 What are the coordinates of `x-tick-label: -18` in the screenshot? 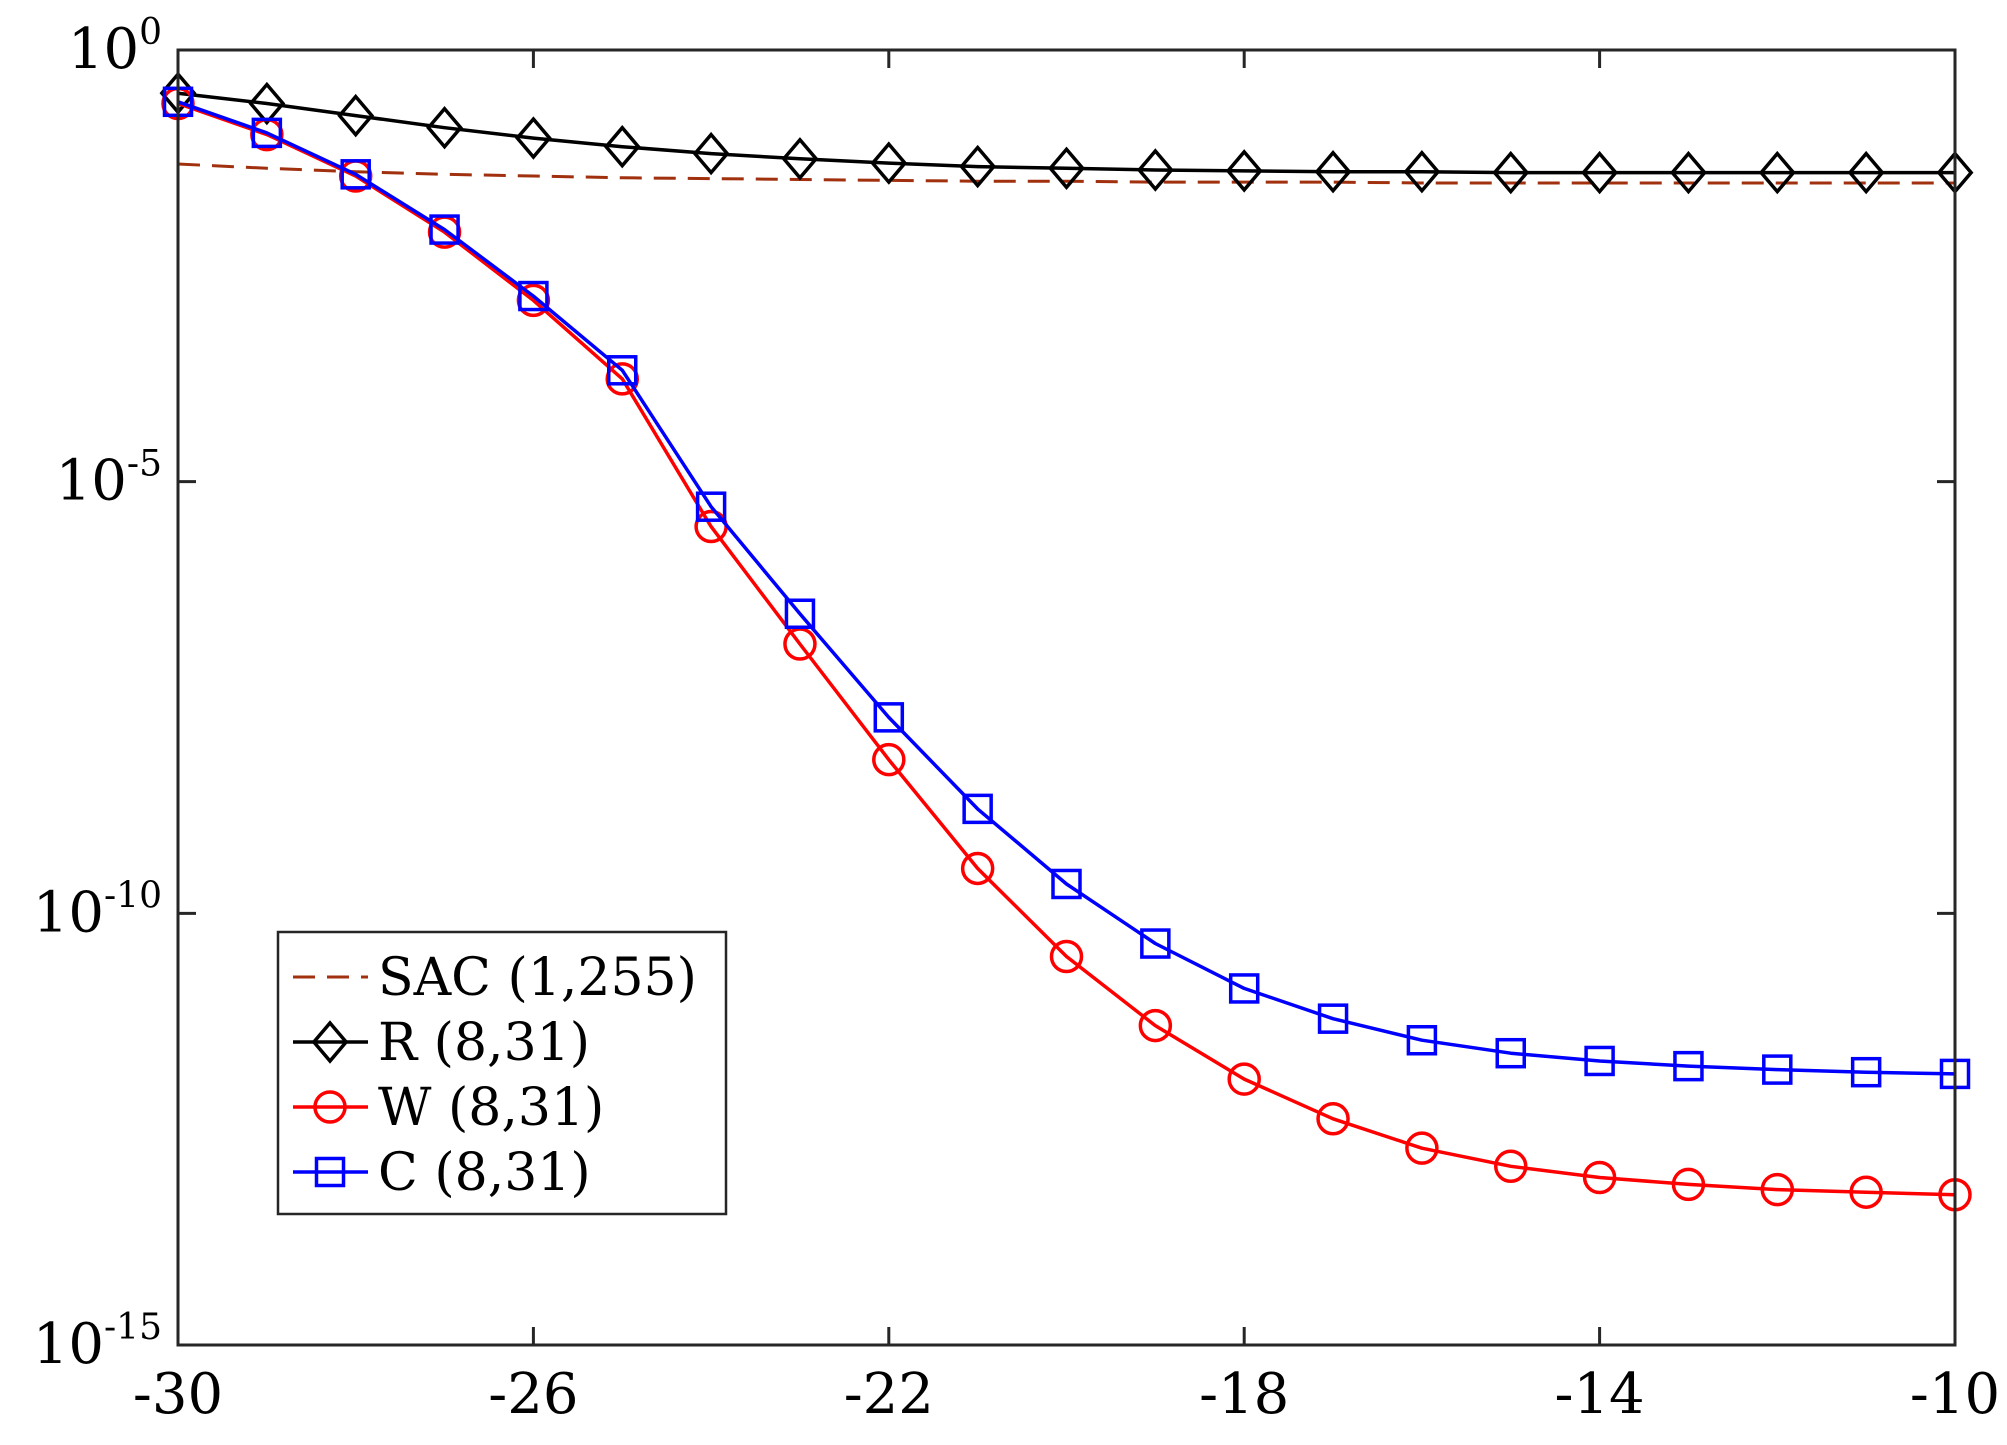 It's located at (1244, 1394).